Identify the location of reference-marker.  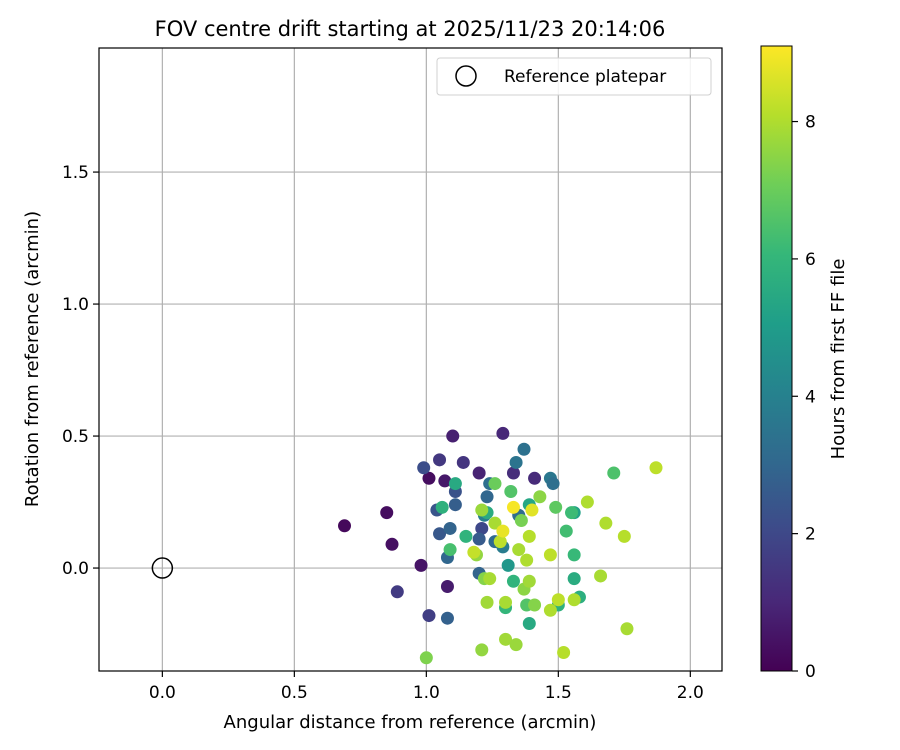
(162, 568).